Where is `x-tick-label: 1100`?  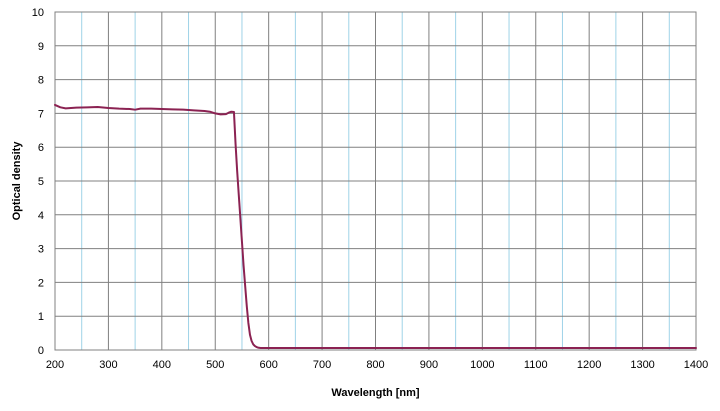
x-tick-label: 1100 is located at coordinates (536, 365).